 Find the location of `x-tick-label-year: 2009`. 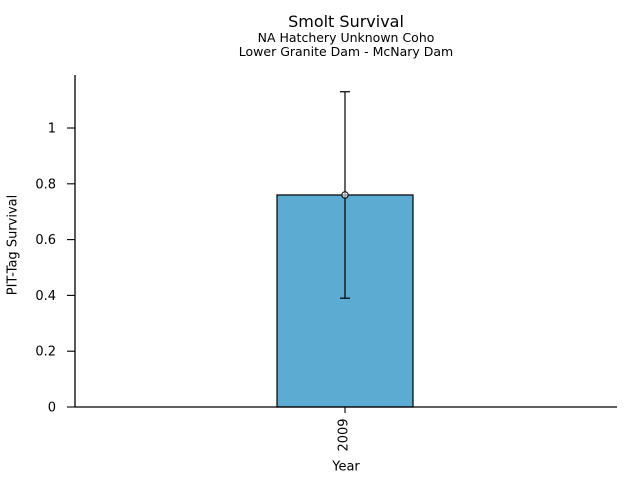

x-tick-label-year: 2009 is located at coordinates (344, 435).